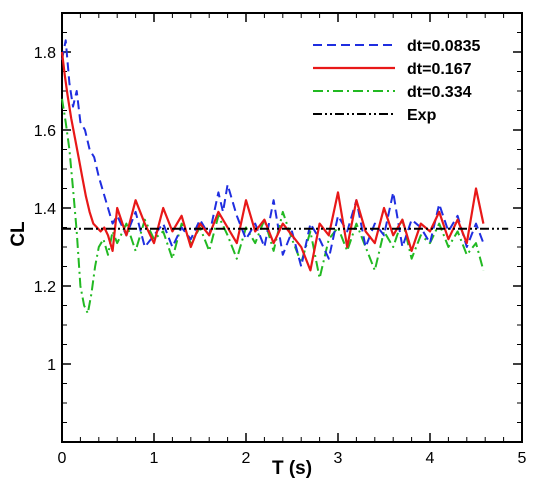  What do you see at coordinates (154, 458) in the screenshot?
I see `x-tick-label: 1` at bounding box center [154, 458].